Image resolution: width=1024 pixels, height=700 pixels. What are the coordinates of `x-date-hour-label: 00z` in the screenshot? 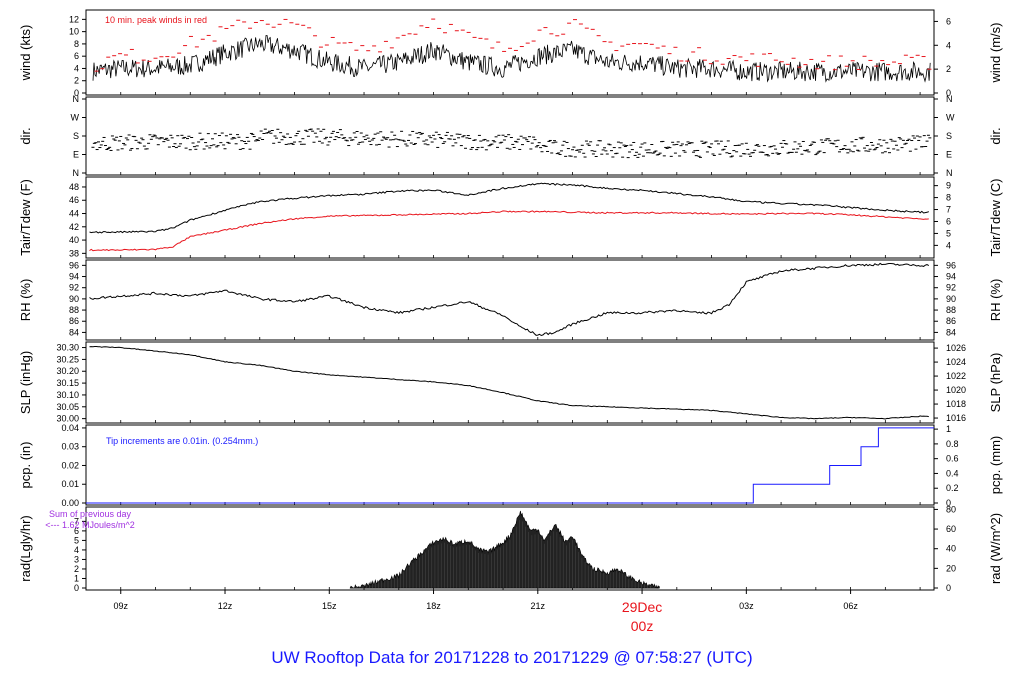 It's located at (642, 626).